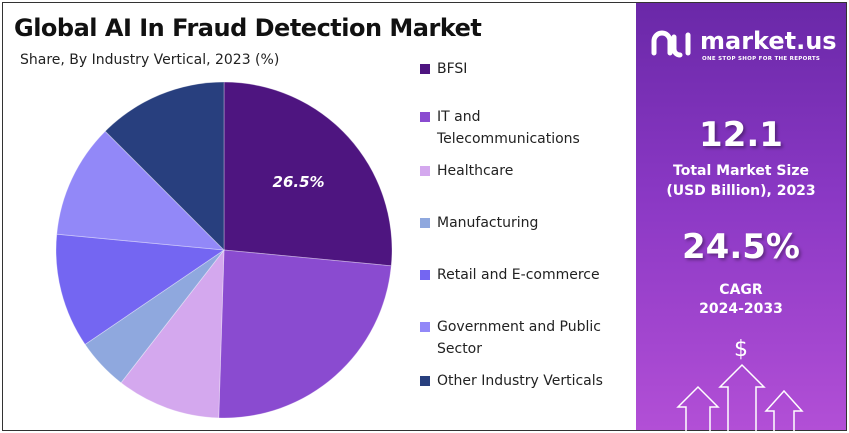  I want to click on legend-label: BFSI, so click(452, 69).